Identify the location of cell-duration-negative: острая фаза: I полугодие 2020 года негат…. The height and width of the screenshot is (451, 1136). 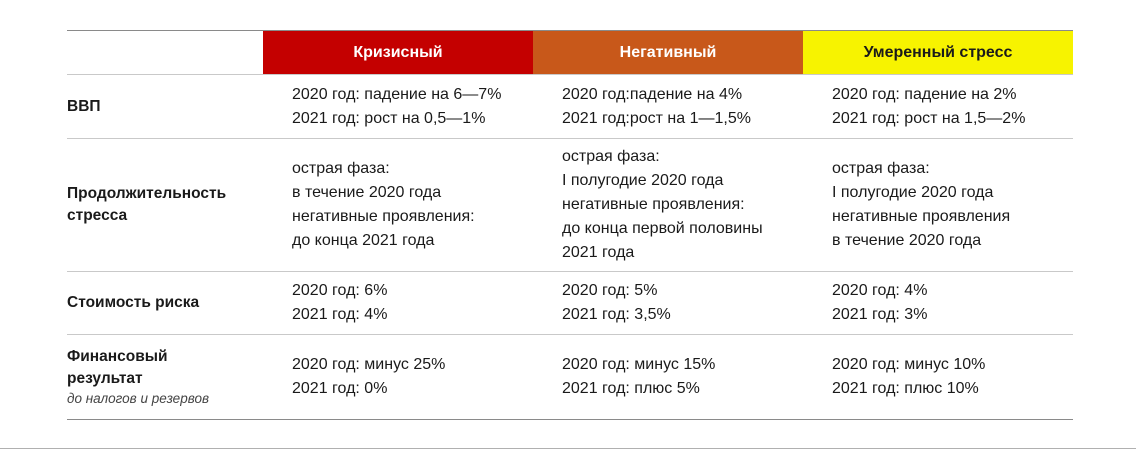
(668, 205).